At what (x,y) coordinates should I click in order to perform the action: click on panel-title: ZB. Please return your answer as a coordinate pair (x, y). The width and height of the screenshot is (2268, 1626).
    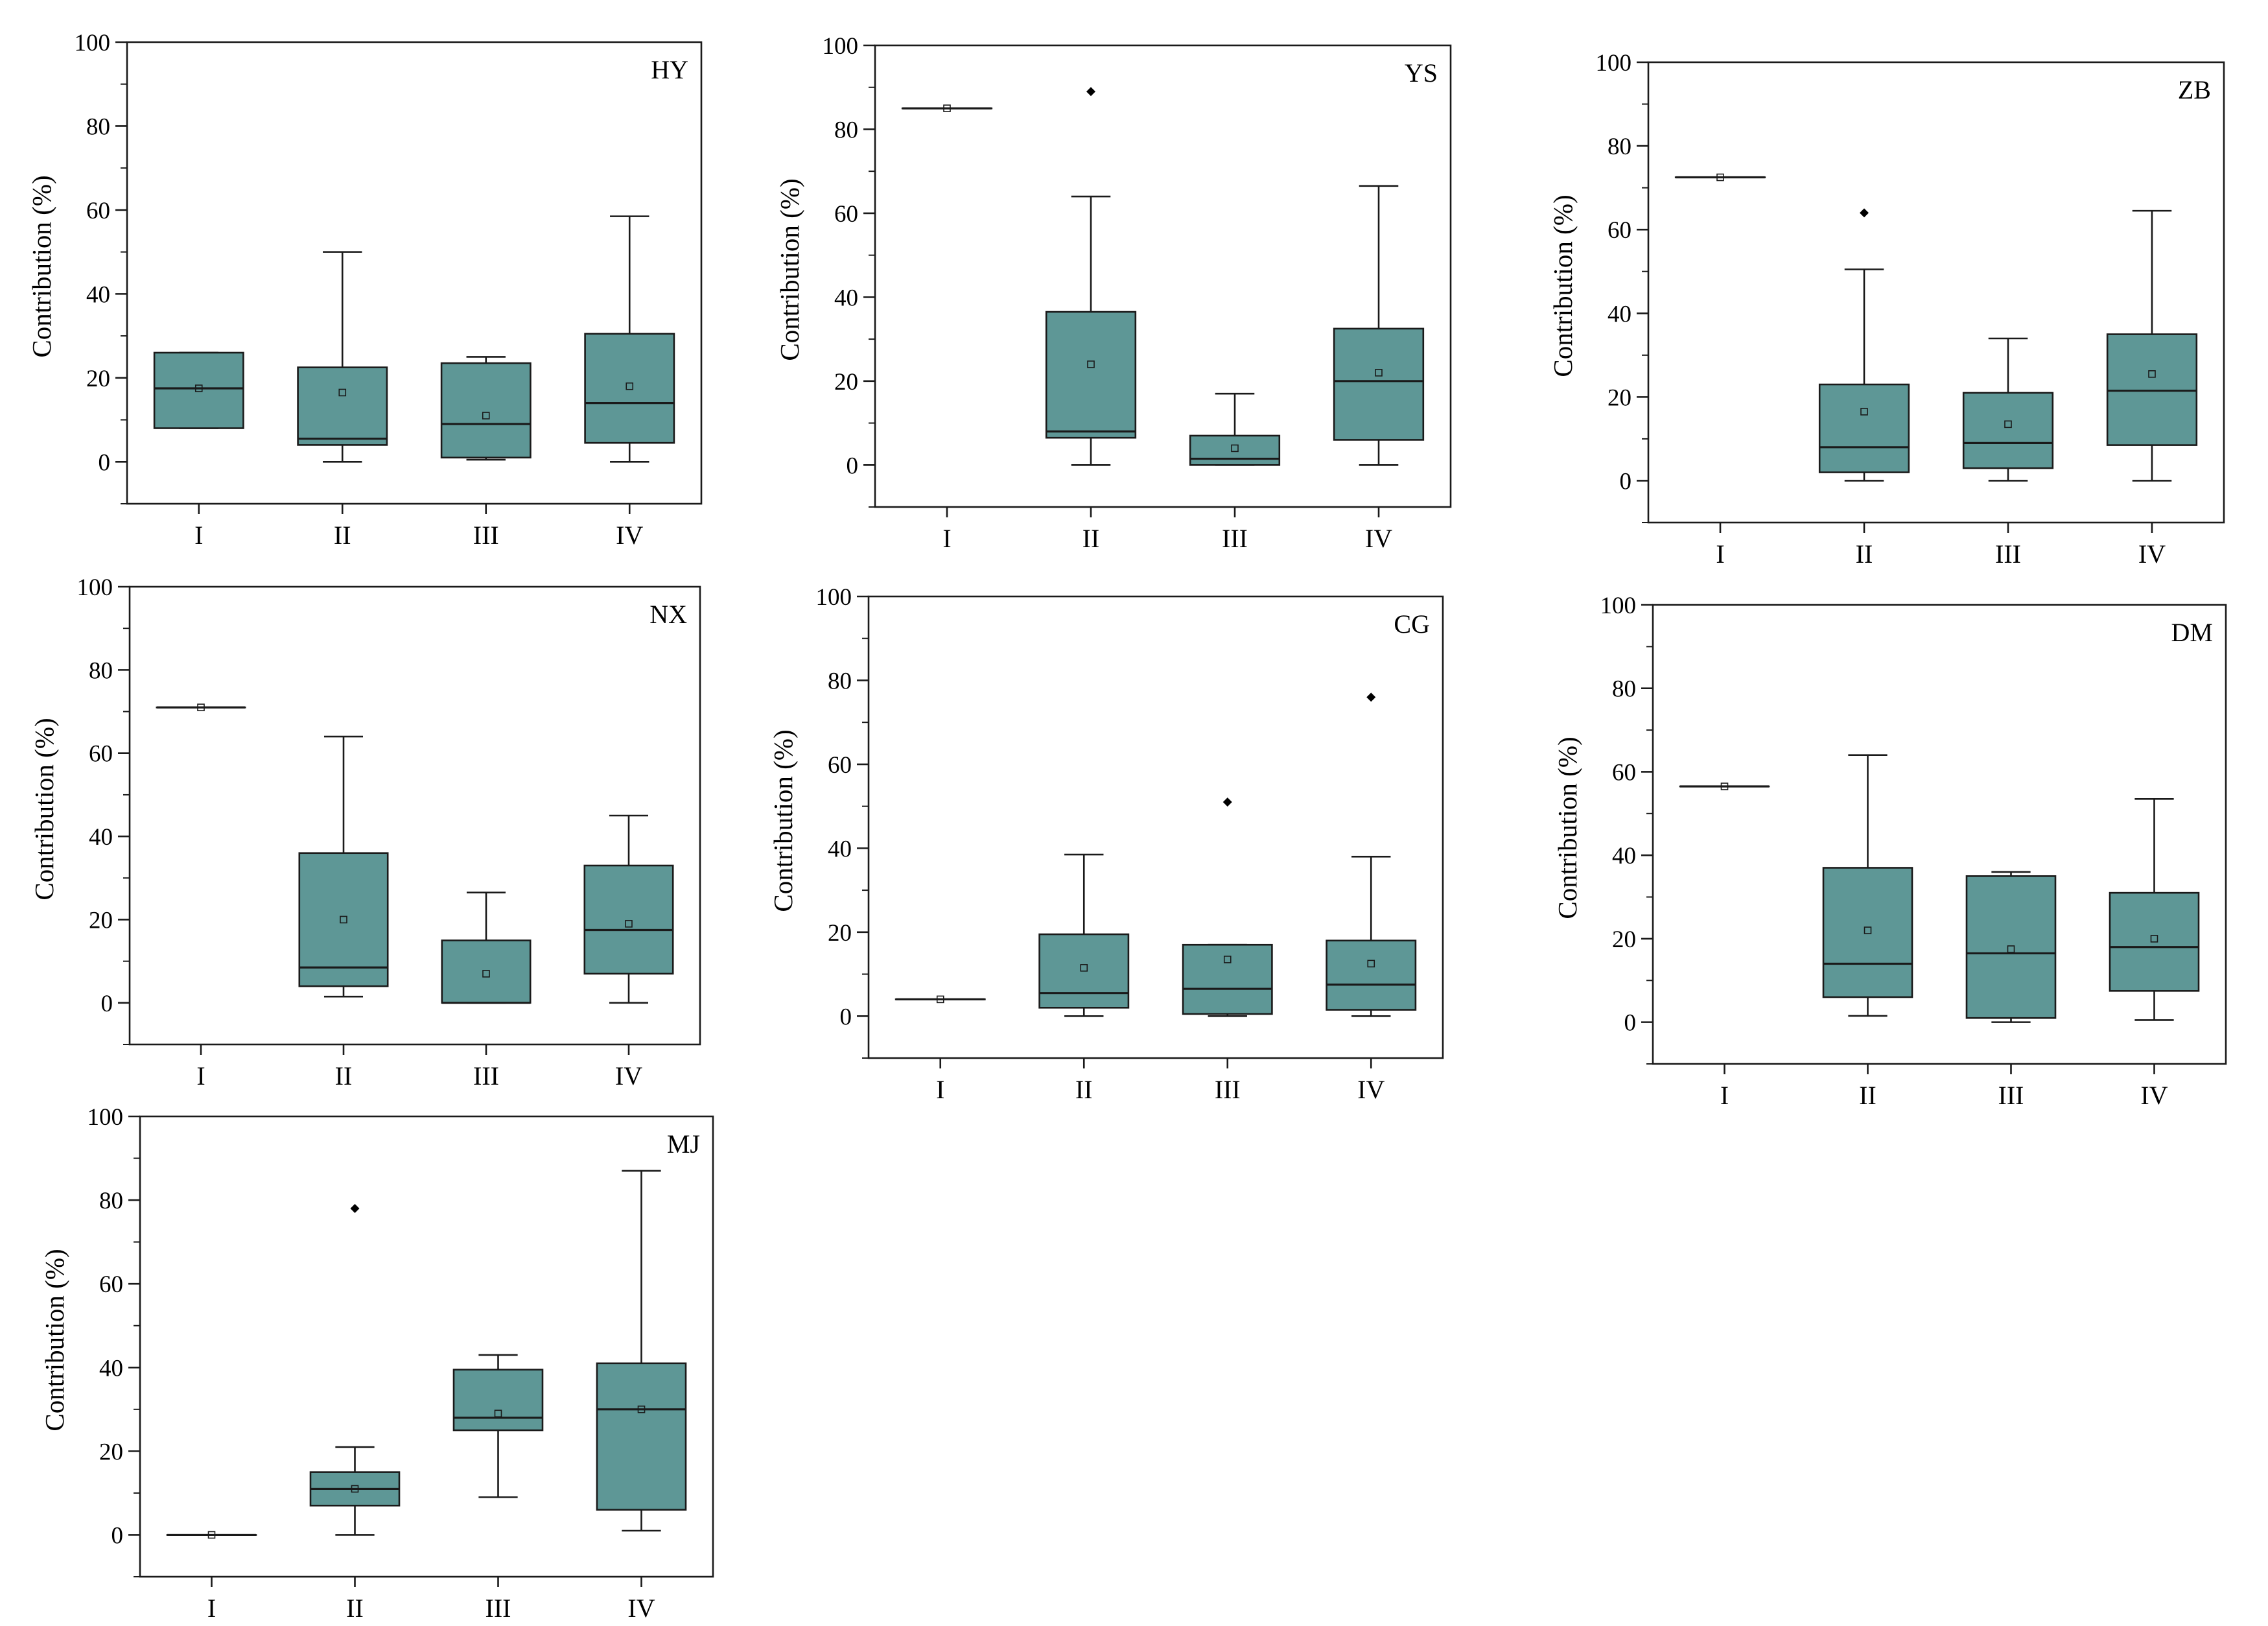
    Looking at the image, I should click on (2194, 89).